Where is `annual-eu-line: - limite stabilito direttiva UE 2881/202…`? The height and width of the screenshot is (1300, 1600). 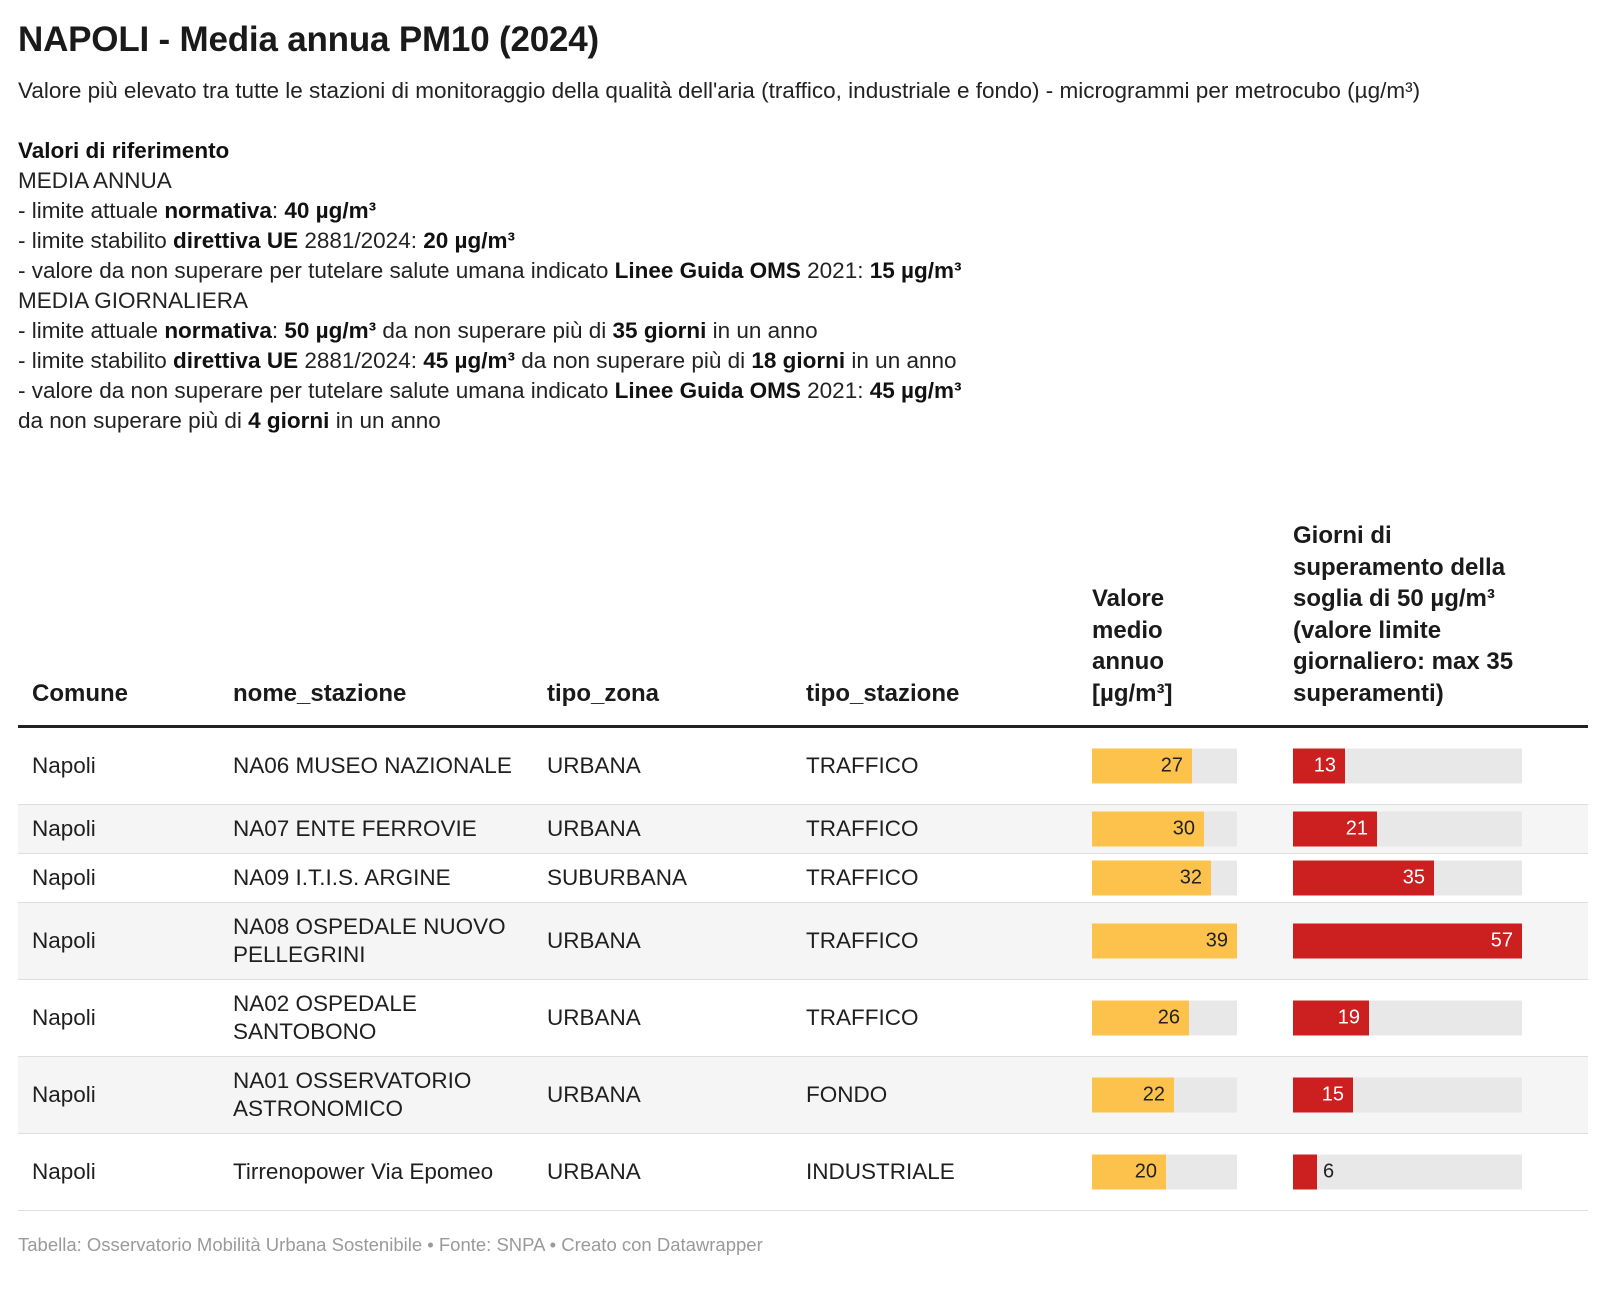
annual-eu-line: - limite stabilito direttiva UE 2881/202… is located at coordinates (800, 241).